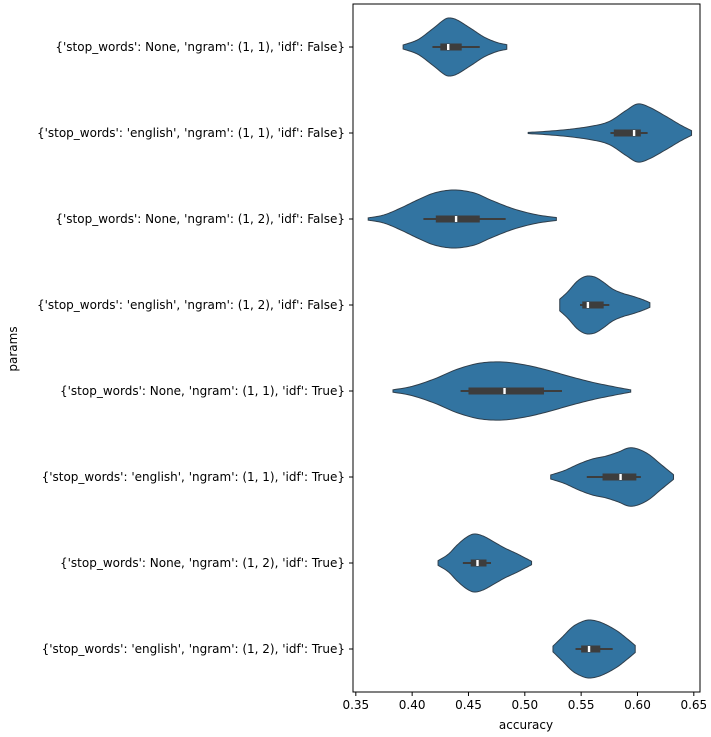 Image resolution: width=711 pixels, height=737 pixels. Describe the element at coordinates (581, 705) in the screenshot. I see `x-tick-label: 0.55` at that location.